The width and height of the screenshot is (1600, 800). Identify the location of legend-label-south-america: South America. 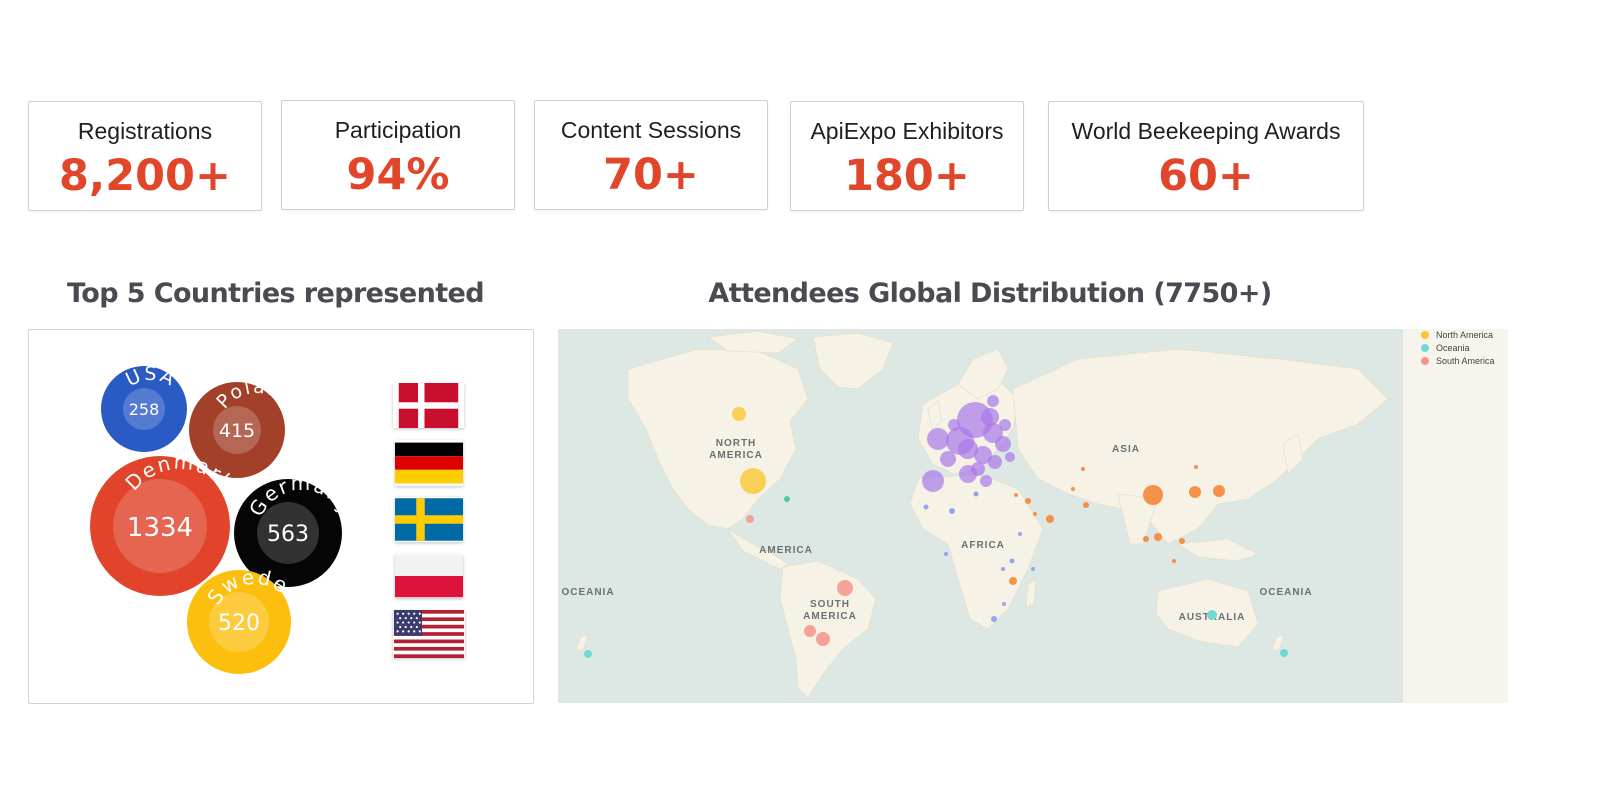
(1465, 361).